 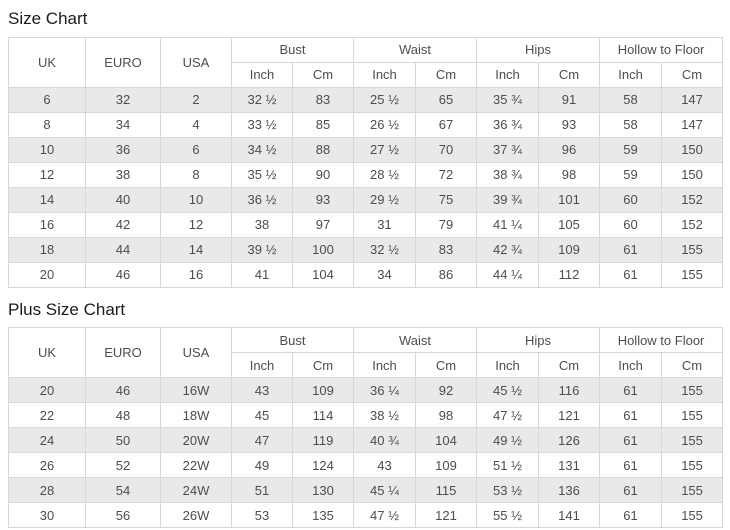 What do you see at coordinates (385, 174) in the screenshot?
I see `table-cell: 28 ½` at bounding box center [385, 174].